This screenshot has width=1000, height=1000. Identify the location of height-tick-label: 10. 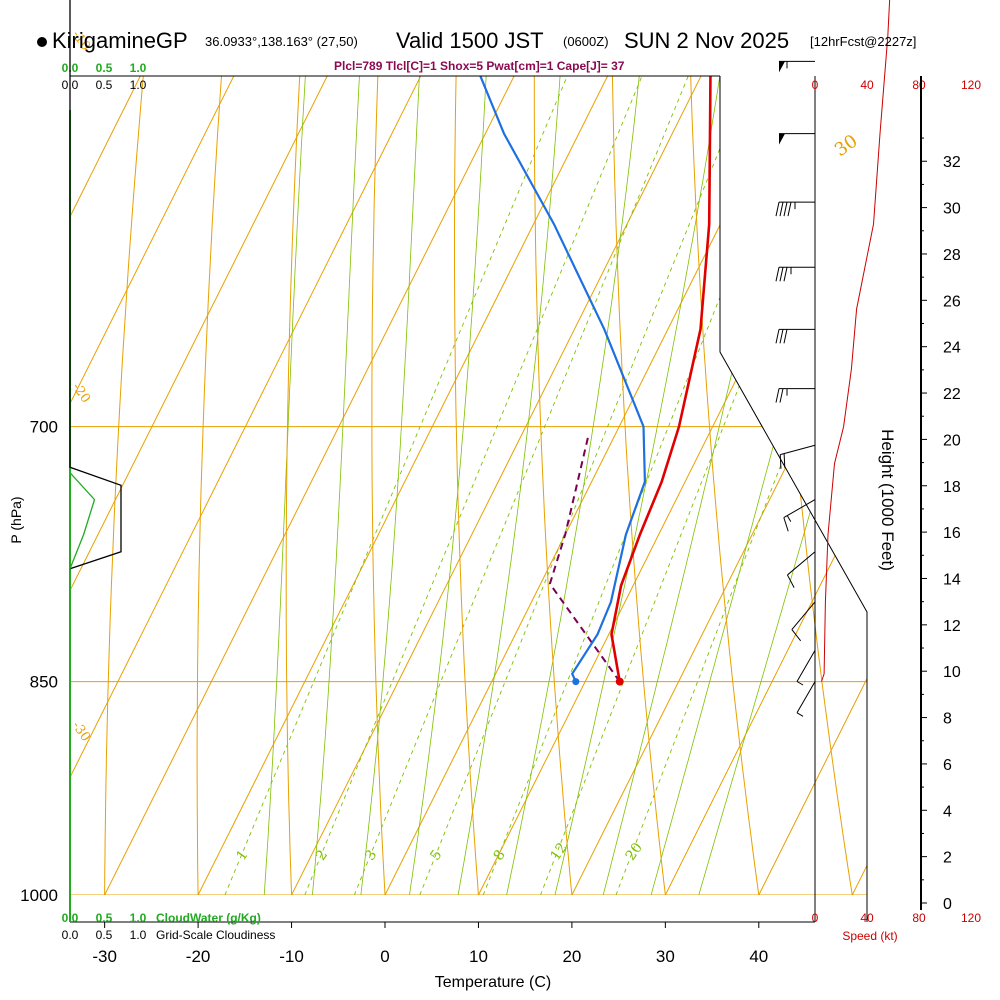
(952, 672).